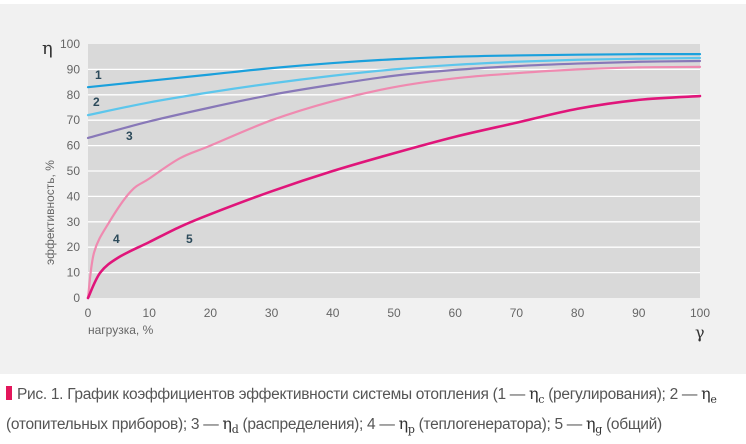  What do you see at coordinates (406, 425) in the screenshot?
I see `eta-symbol: ηp` at bounding box center [406, 425].